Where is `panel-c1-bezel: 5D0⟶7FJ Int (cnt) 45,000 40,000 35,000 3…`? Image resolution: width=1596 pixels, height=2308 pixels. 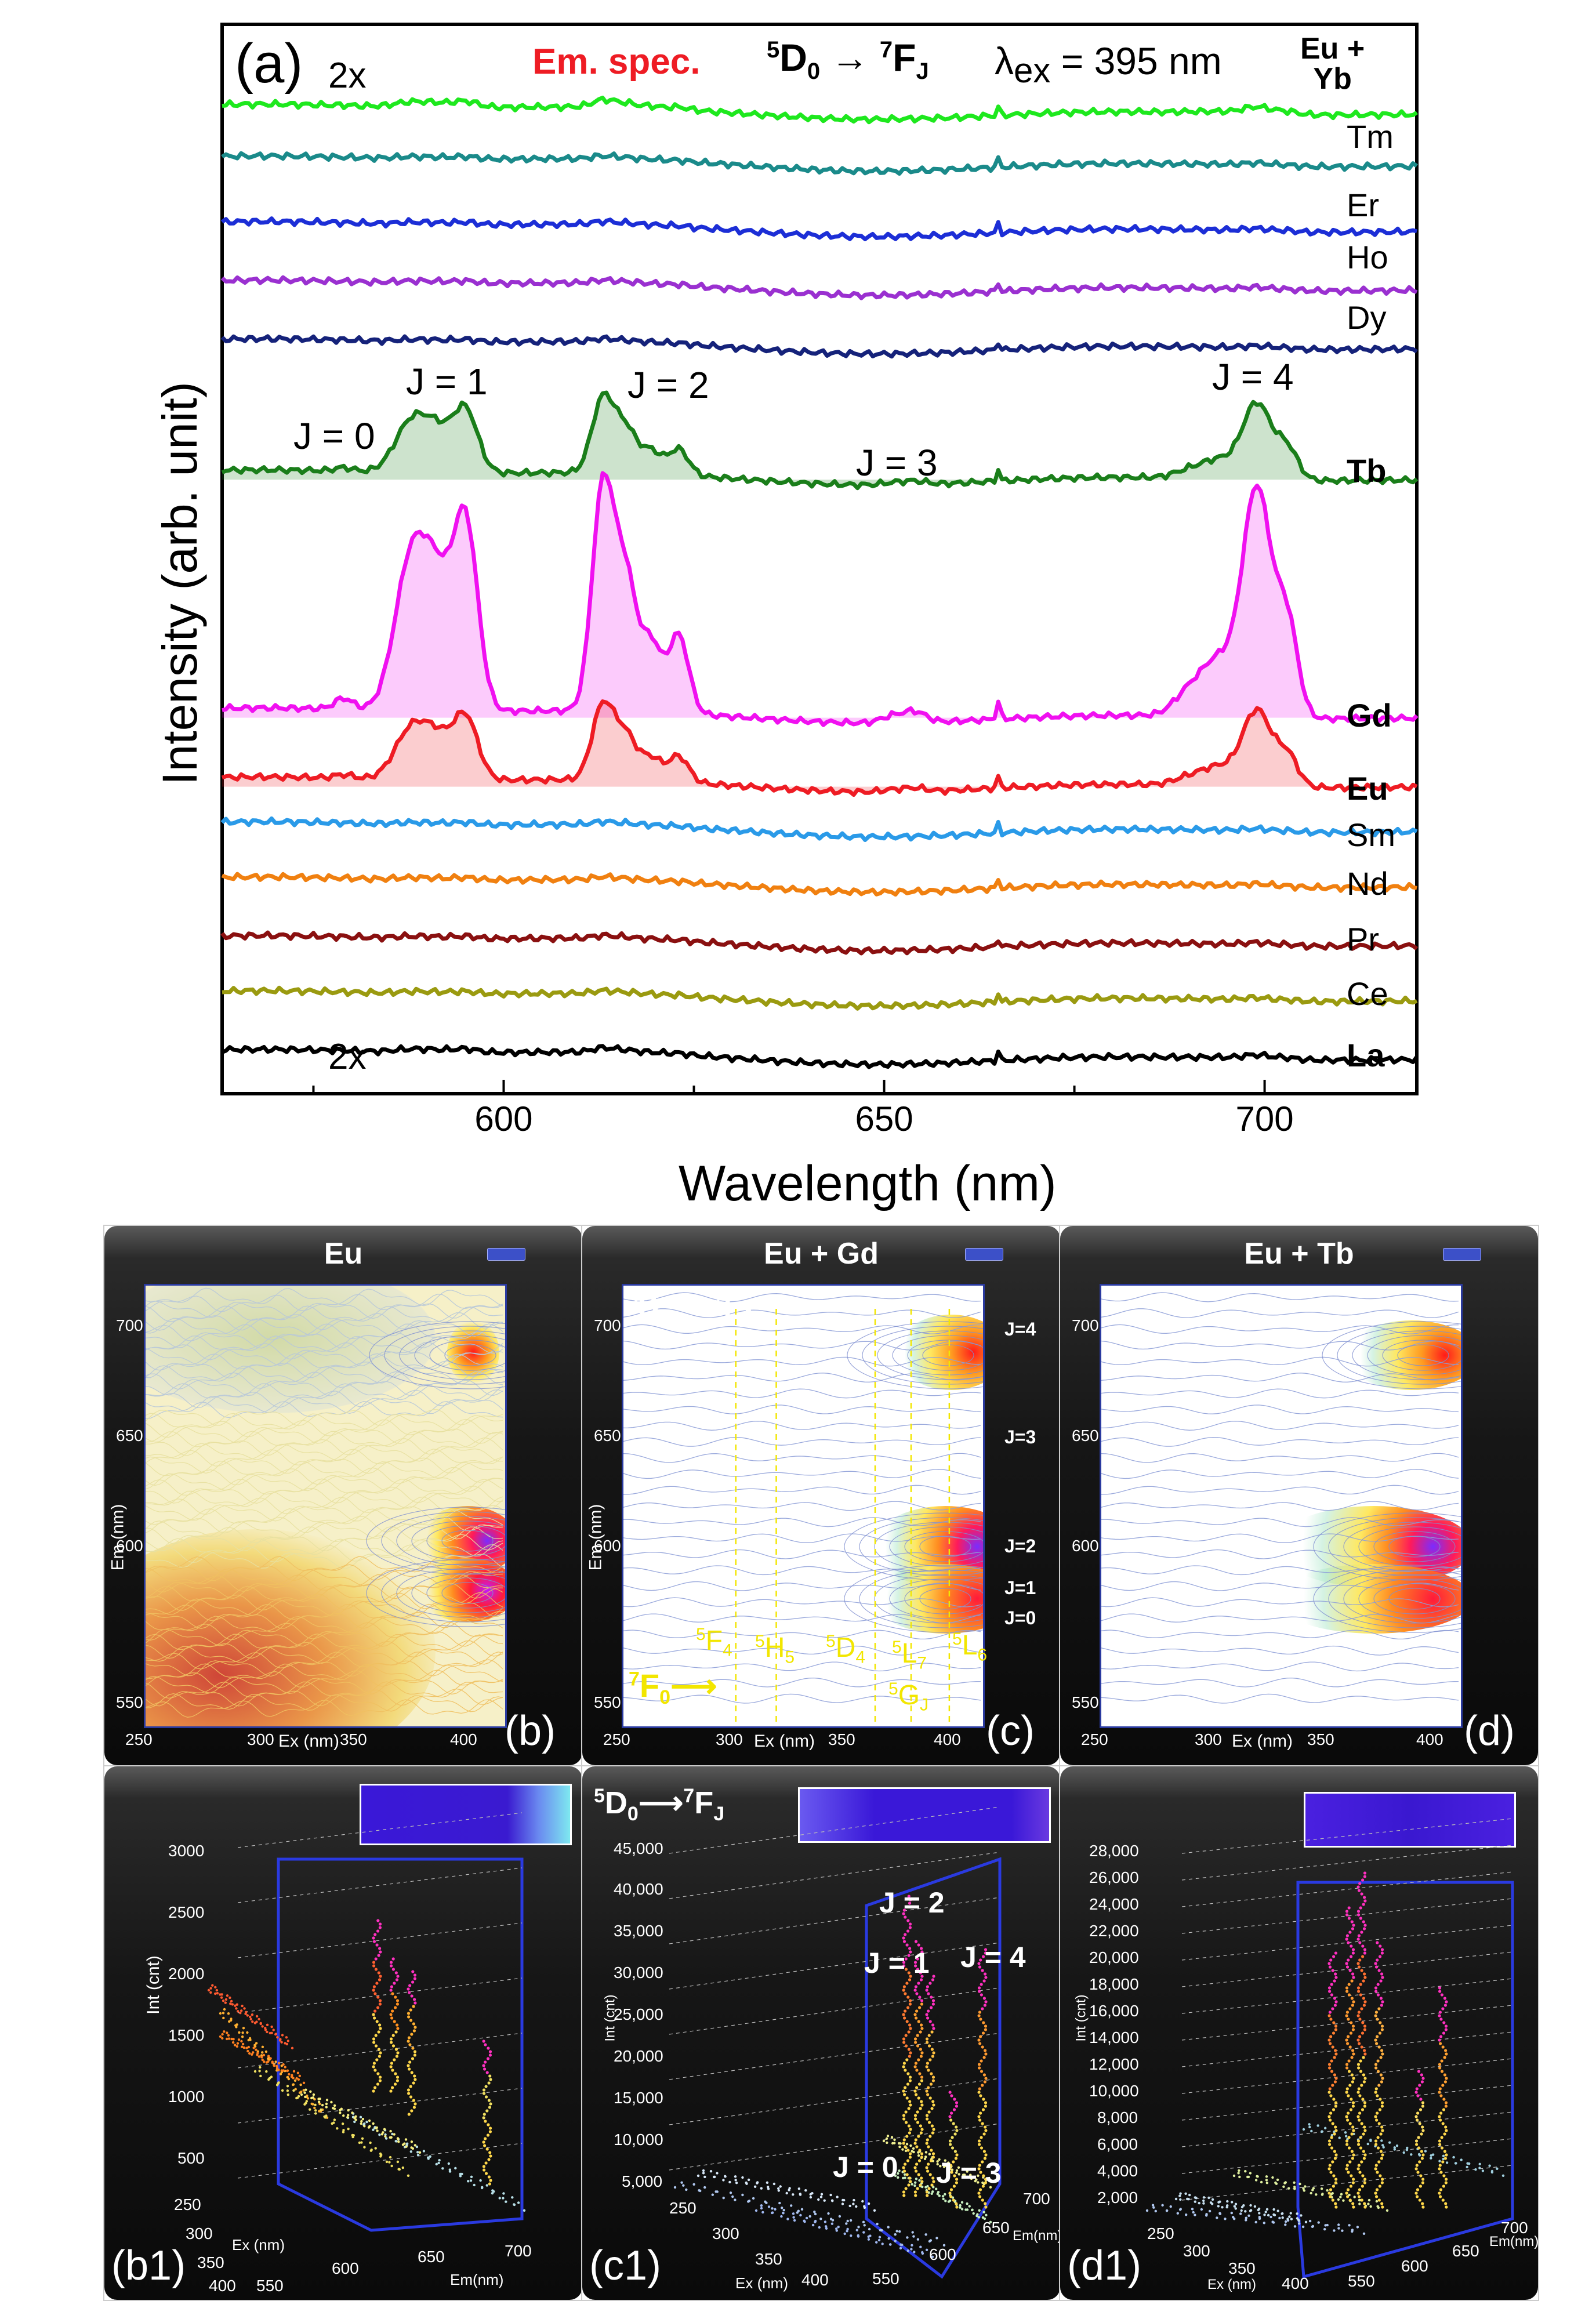
panel-c1-bezel: 5D0⟶7FJ Int (cnt) 45,000 40,000 35,000 3… is located at coordinates (822, 2033).